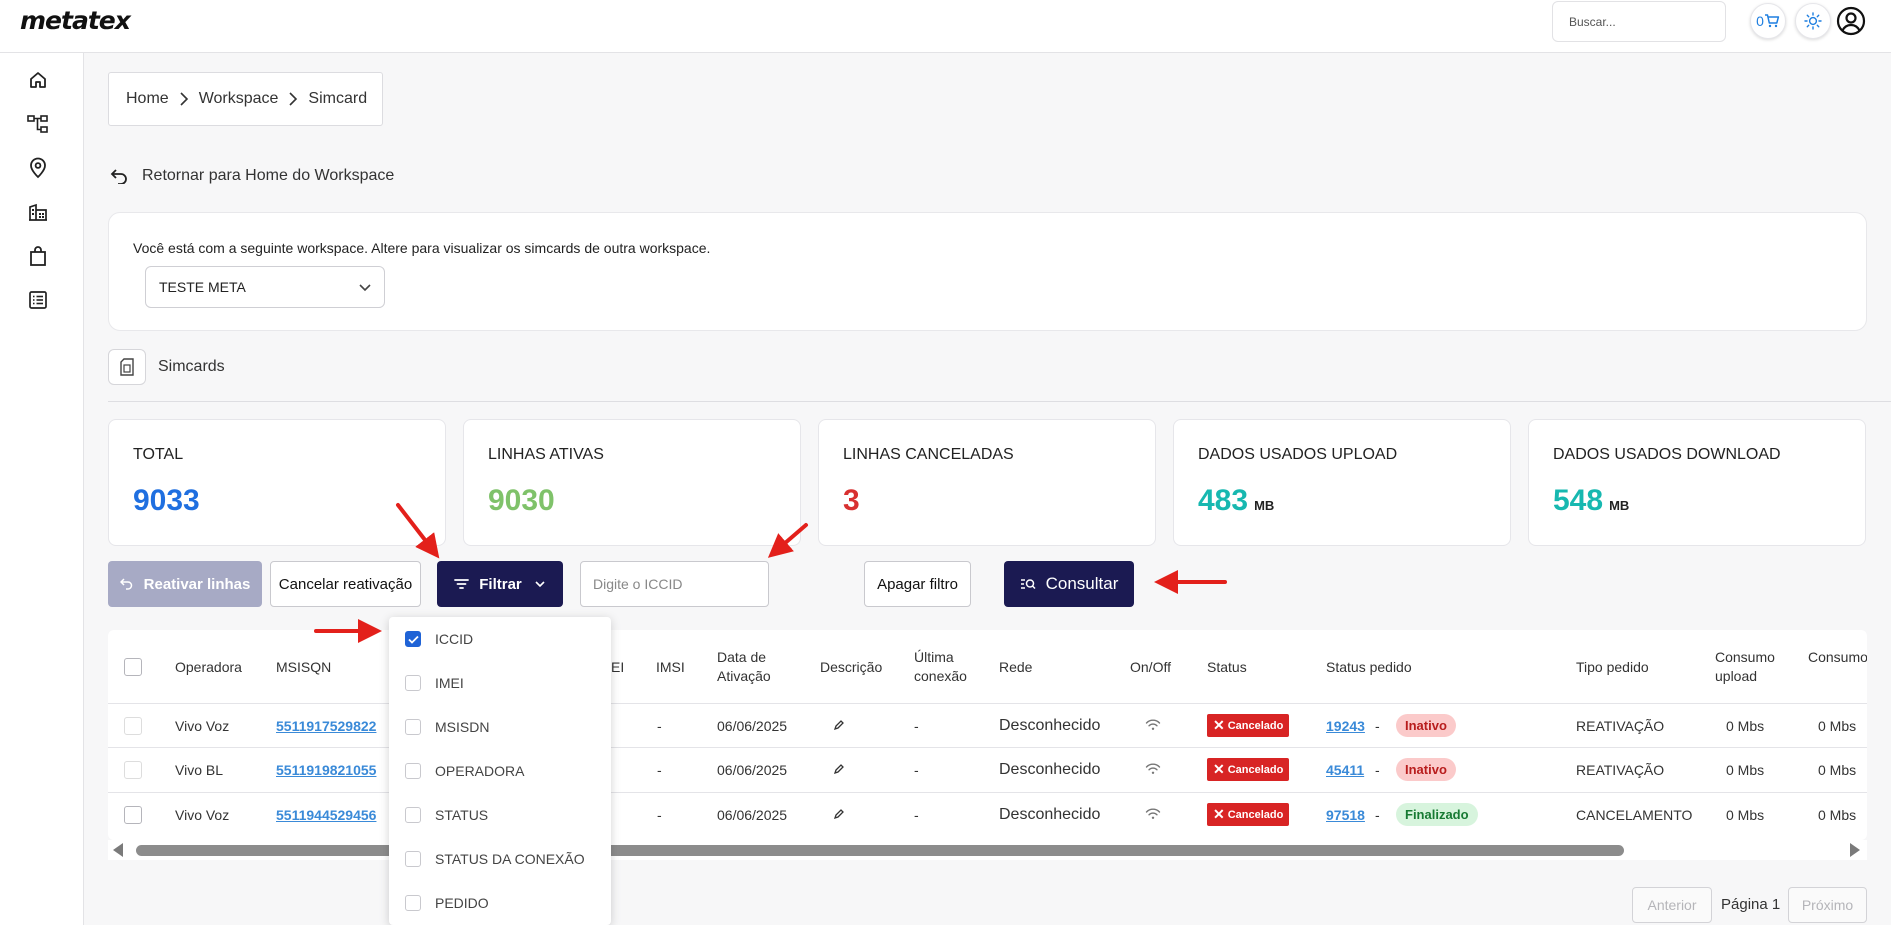 Image resolution: width=1891 pixels, height=925 pixels. What do you see at coordinates (462, 815) in the screenshot?
I see `filter-option-label: STATUS` at bounding box center [462, 815].